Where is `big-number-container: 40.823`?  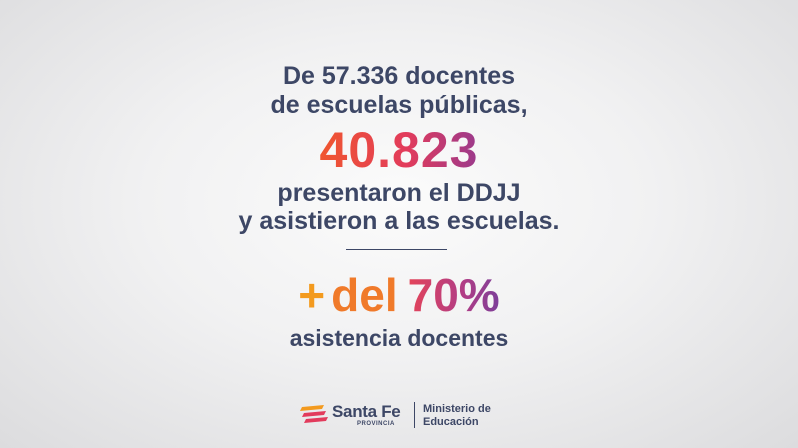 big-number-container: 40.823 is located at coordinates (399, 150).